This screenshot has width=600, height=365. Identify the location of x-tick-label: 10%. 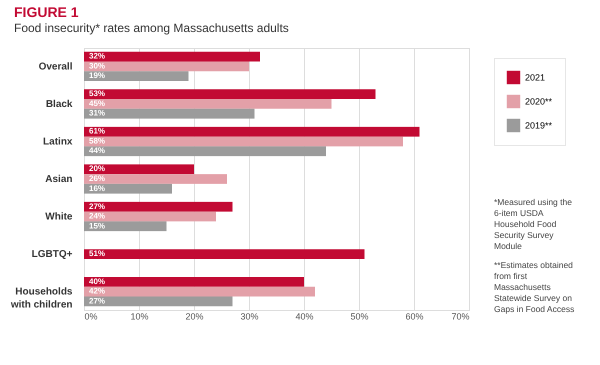
(139, 317).